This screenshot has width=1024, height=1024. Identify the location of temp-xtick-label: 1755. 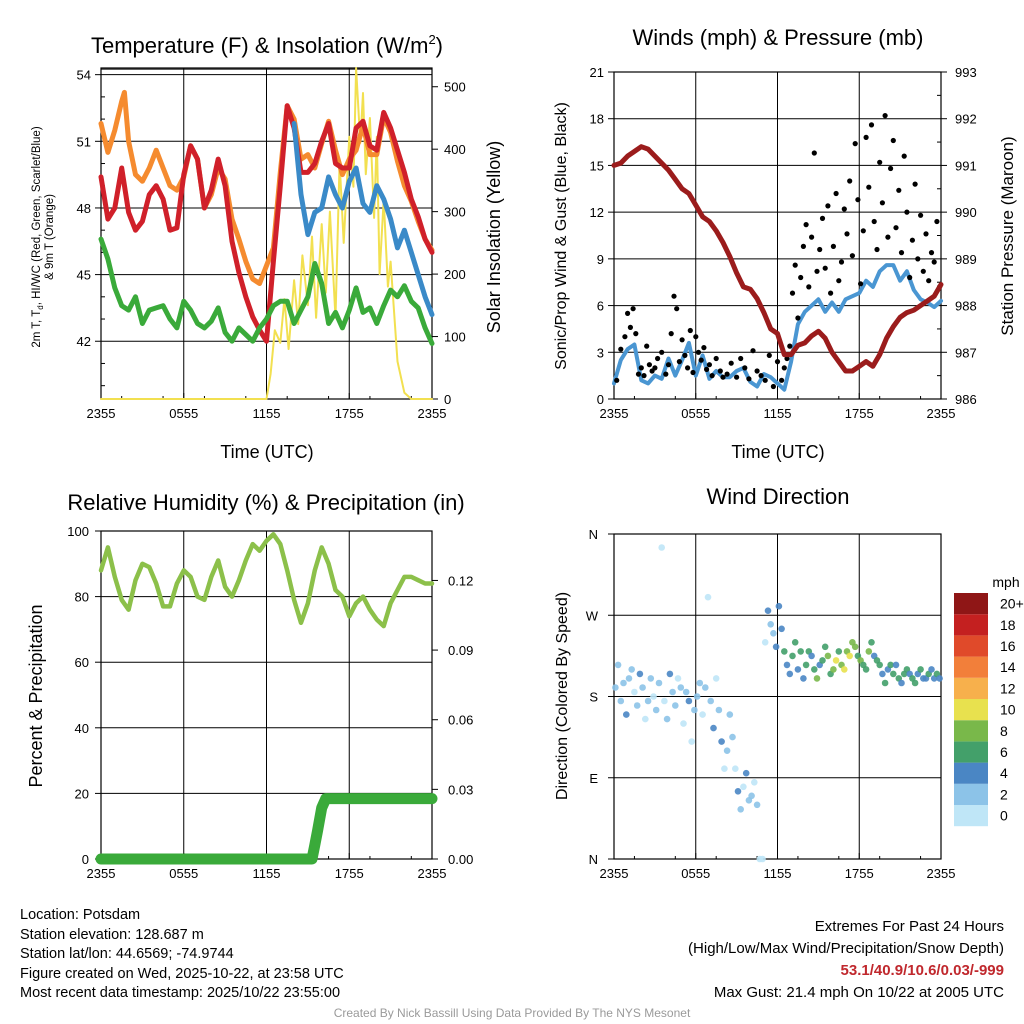
(349, 413).